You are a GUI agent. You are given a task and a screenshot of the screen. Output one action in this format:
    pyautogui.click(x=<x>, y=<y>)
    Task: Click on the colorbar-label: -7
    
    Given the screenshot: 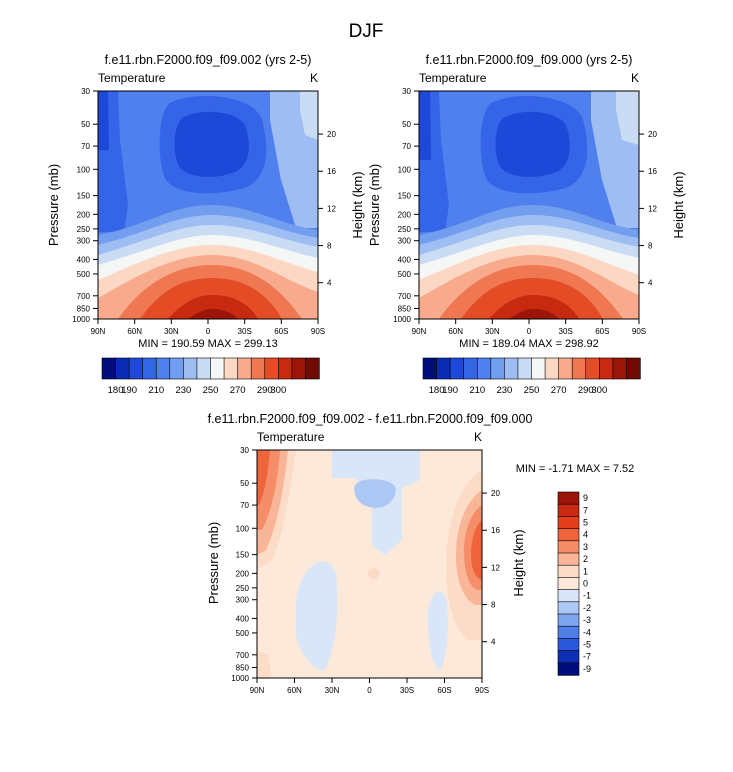 What is the action you would take?
    pyautogui.click(x=587, y=657)
    